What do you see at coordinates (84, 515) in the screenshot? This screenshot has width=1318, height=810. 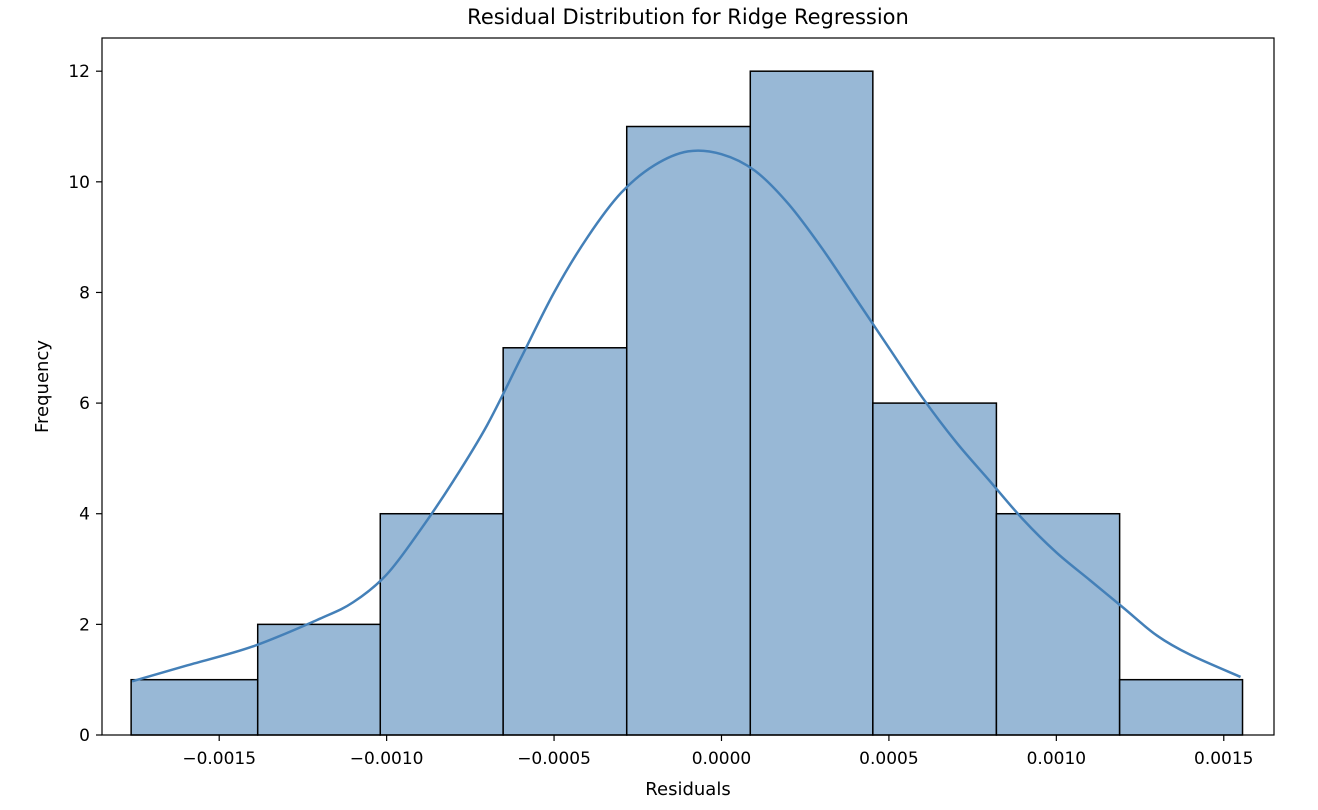 I see `y-tick-label: 4` at bounding box center [84, 515].